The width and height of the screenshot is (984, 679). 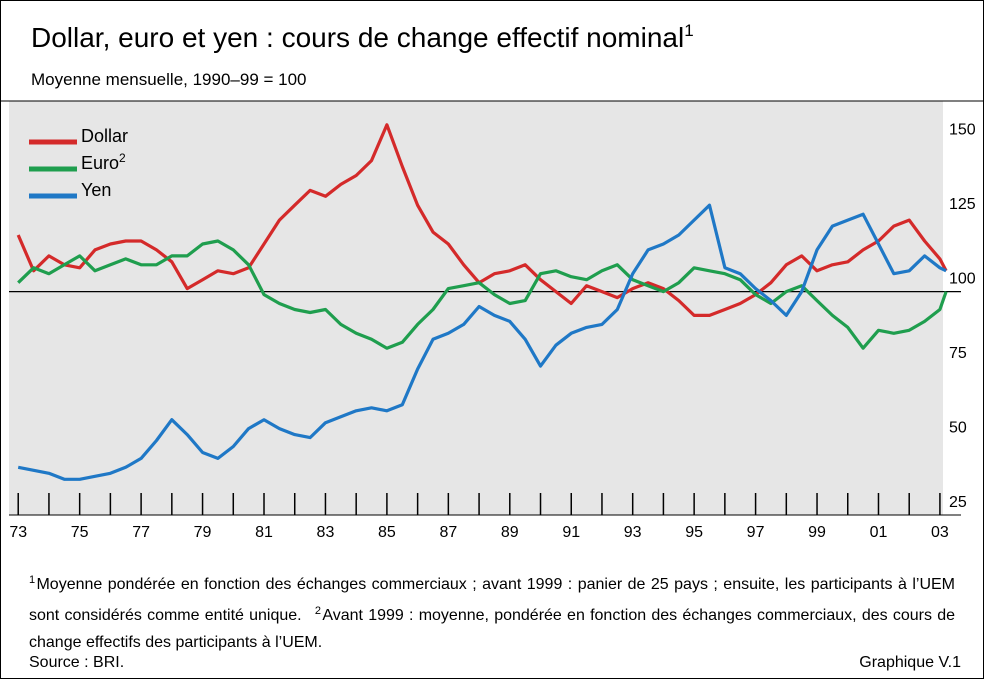 What do you see at coordinates (141, 532) in the screenshot?
I see `x-tick-label: 77` at bounding box center [141, 532].